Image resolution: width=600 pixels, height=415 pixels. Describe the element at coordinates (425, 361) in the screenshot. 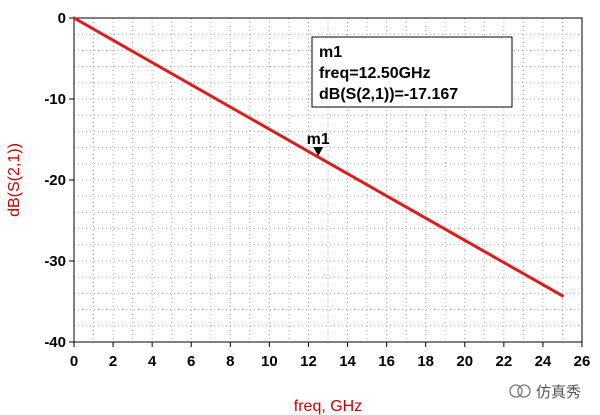

I see `x-tick-label: 18` at that location.